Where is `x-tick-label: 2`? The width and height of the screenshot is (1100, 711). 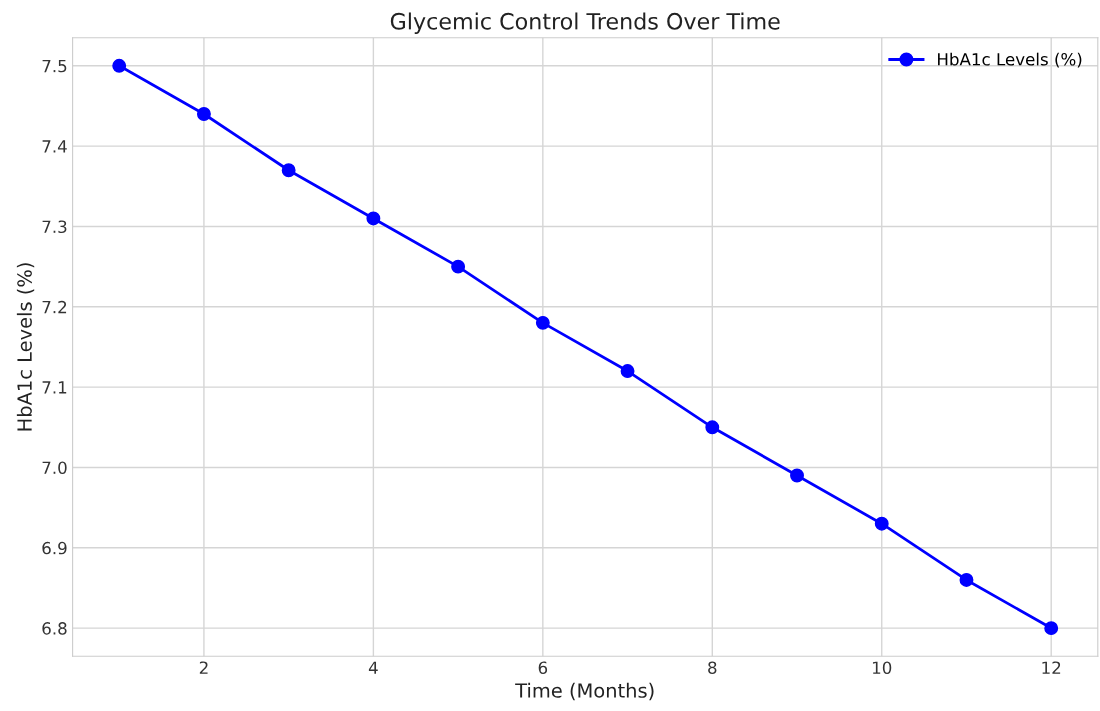
x-tick-label: 2 is located at coordinates (203, 667).